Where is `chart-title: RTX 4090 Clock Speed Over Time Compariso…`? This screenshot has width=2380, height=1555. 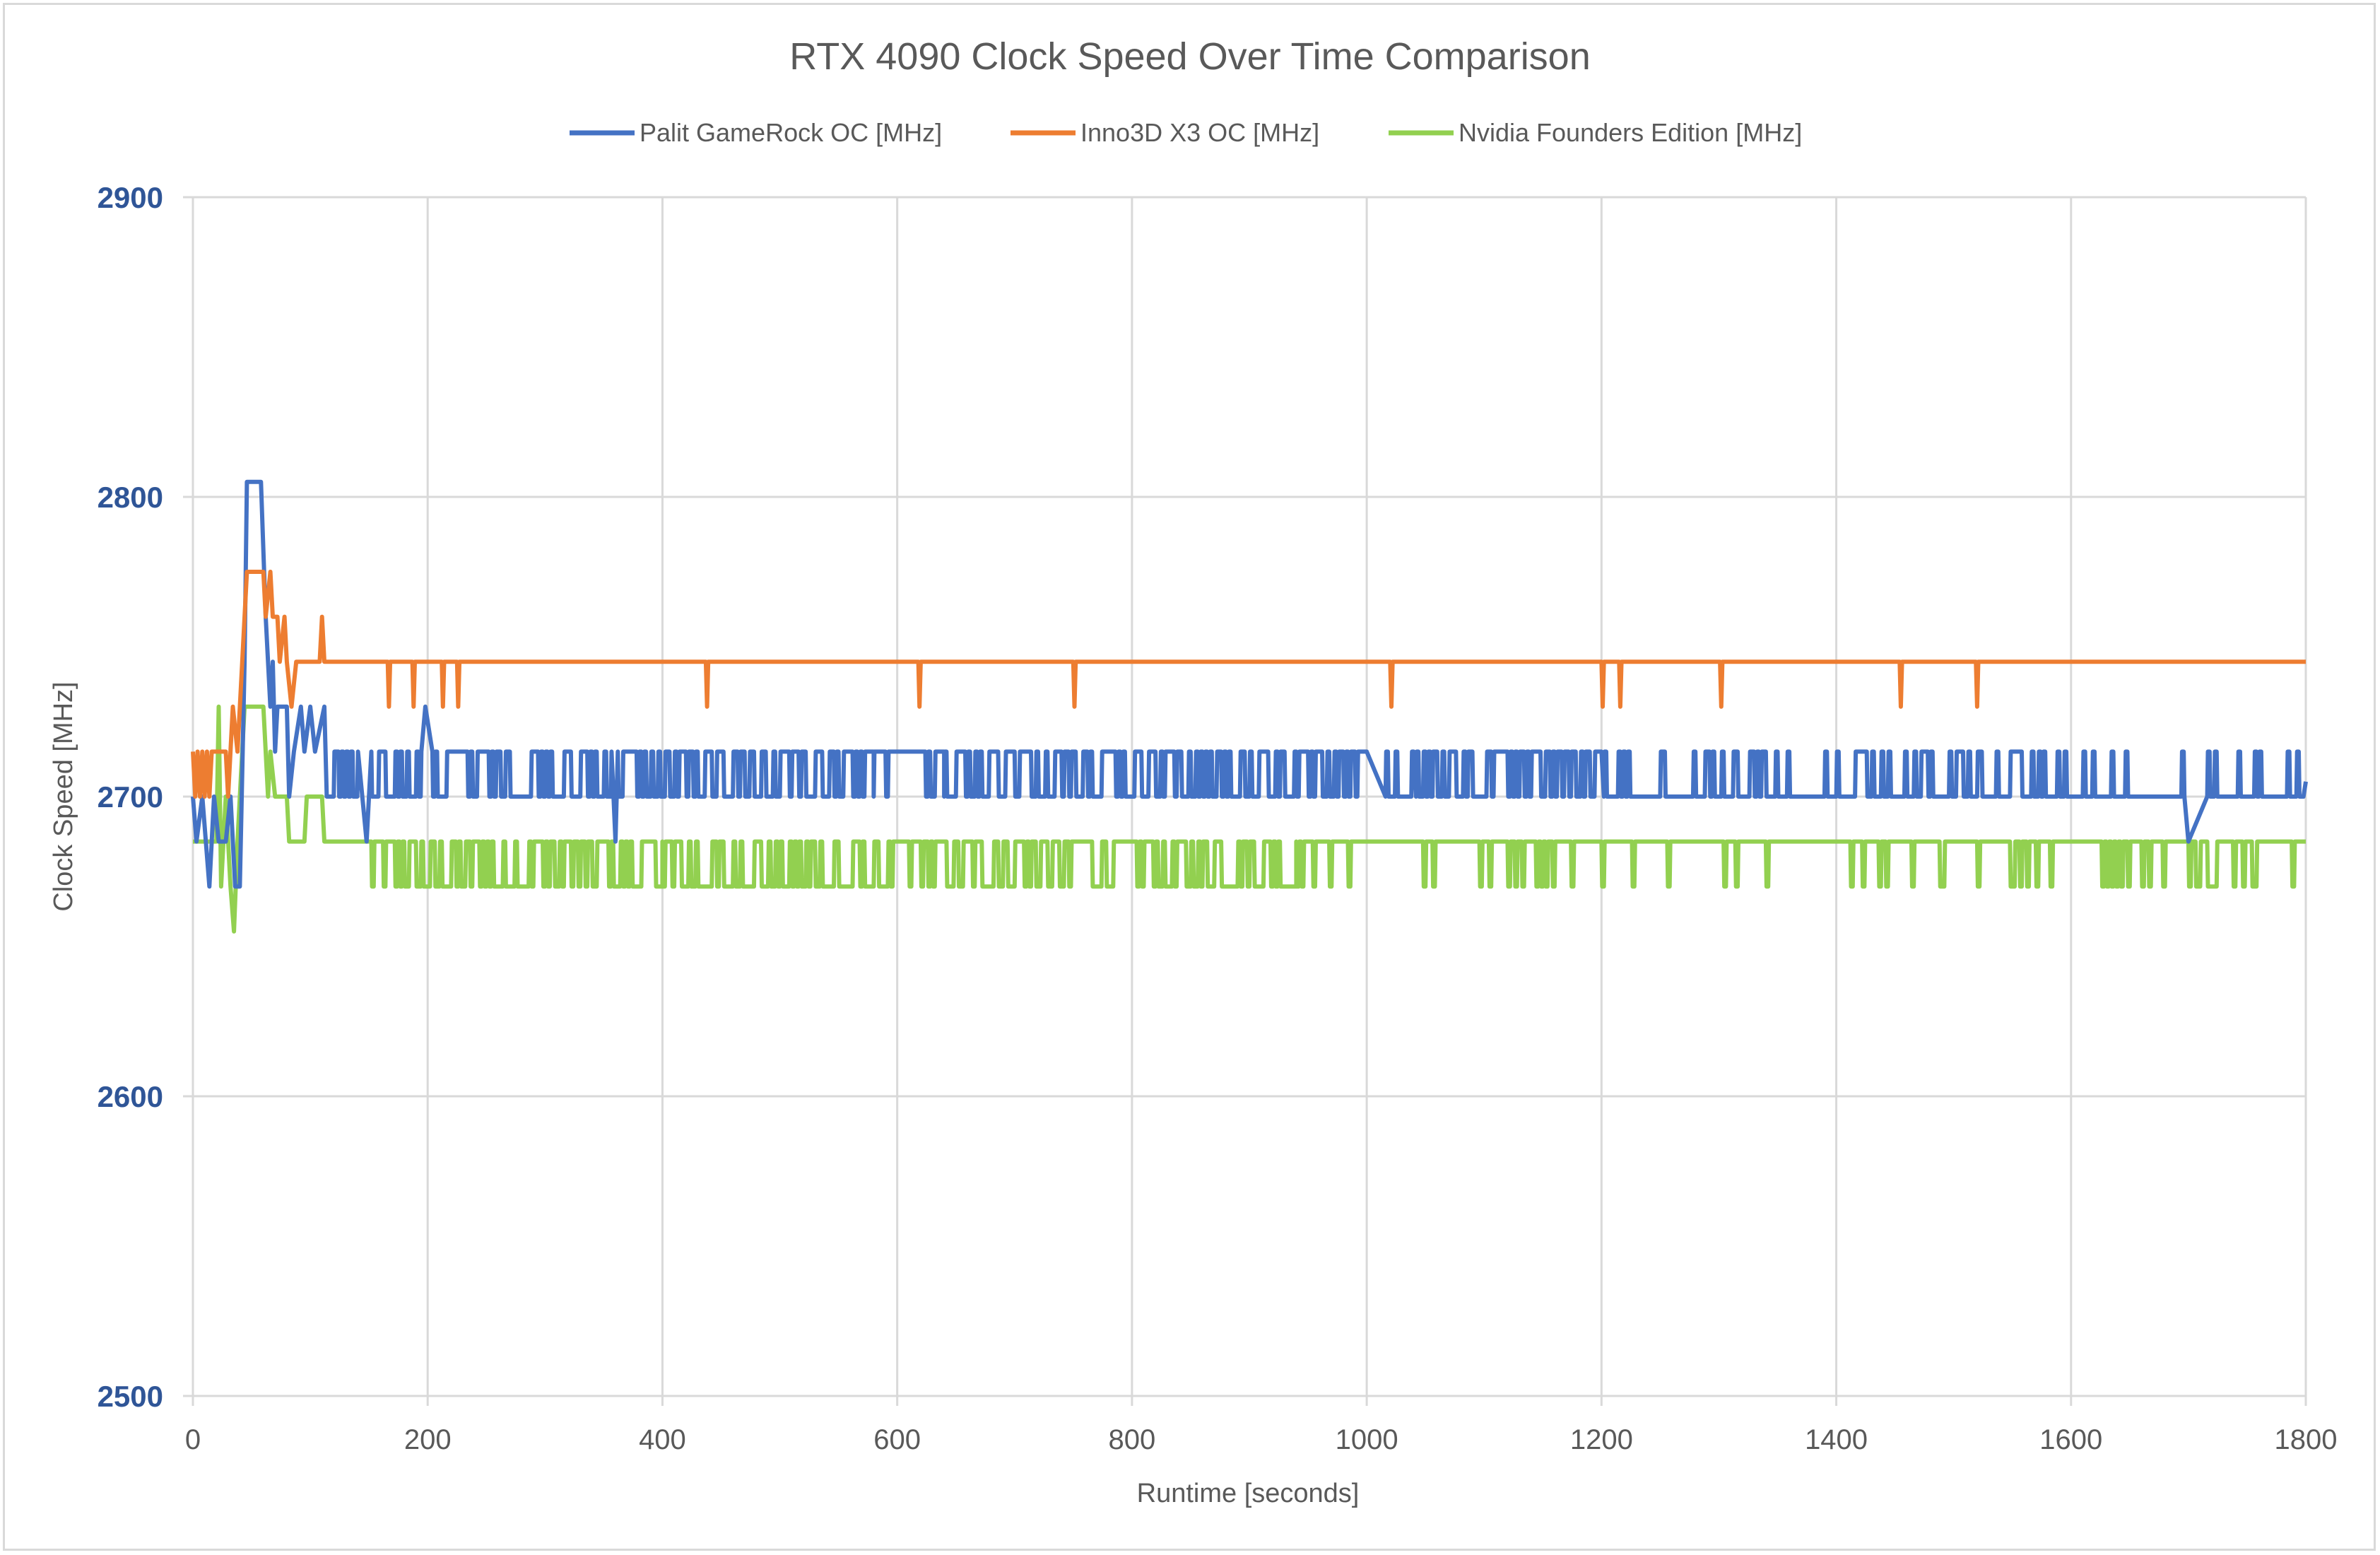 chart-title: RTX 4090 Clock Speed Over Time Compariso… is located at coordinates (1190, 57).